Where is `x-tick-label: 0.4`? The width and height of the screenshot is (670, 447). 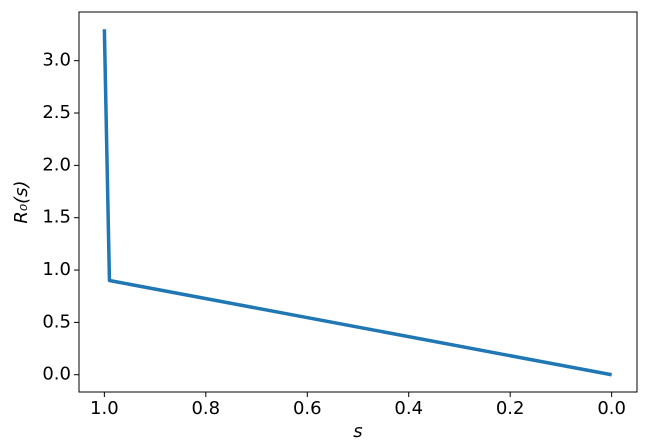 x-tick-label: 0.4 is located at coordinates (408, 408).